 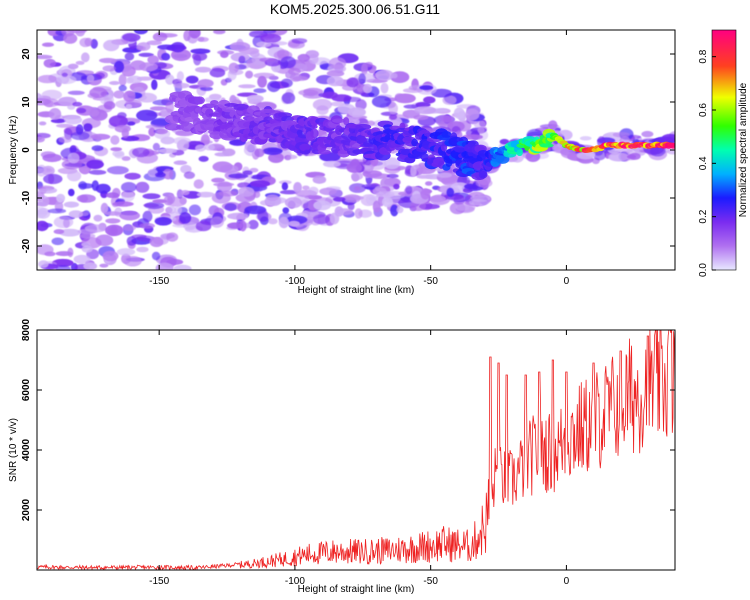 What do you see at coordinates (703, 270) in the screenshot?
I see `colorbar-tick-label: 0.0` at bounding box center [703, 270].